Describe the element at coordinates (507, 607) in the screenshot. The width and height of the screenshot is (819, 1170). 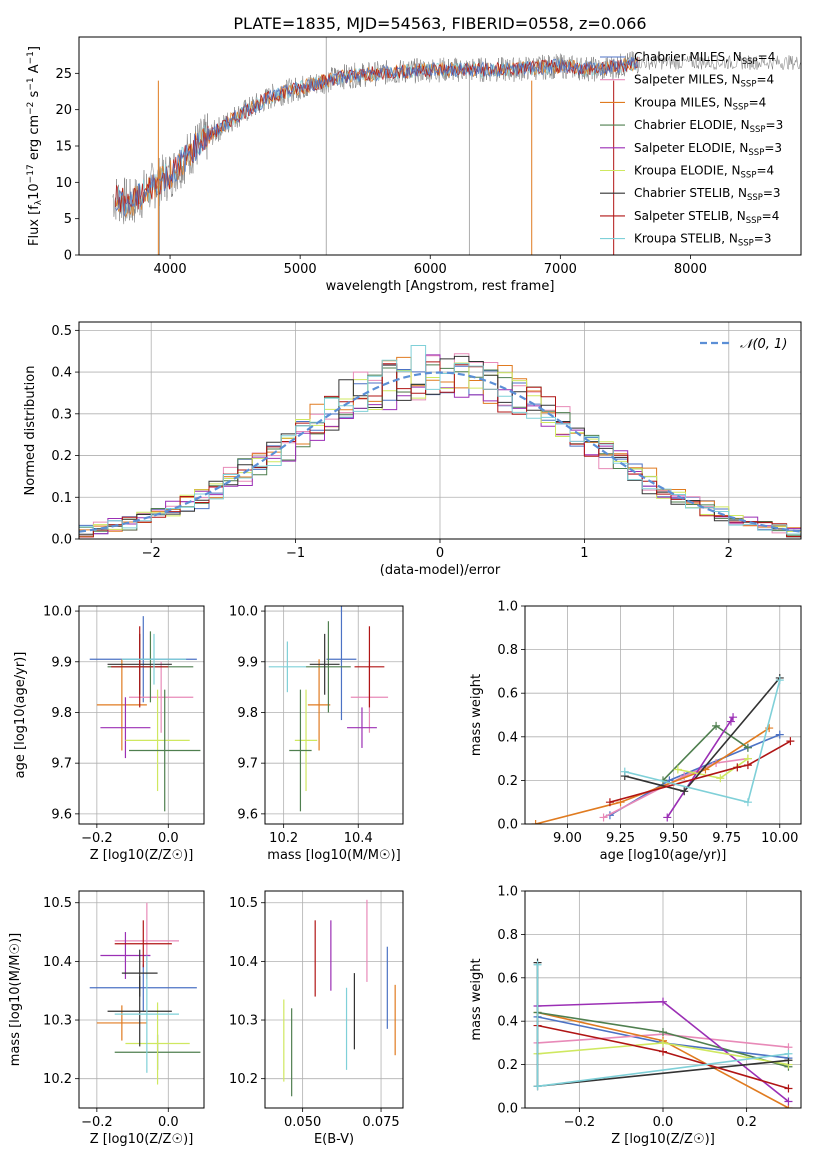
I see `y-tick-label: 1.0` at that location.